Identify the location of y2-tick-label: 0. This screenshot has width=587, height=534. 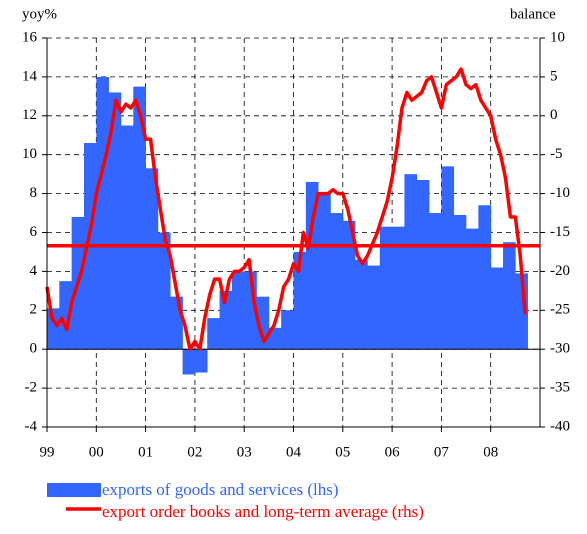
(554, 115).